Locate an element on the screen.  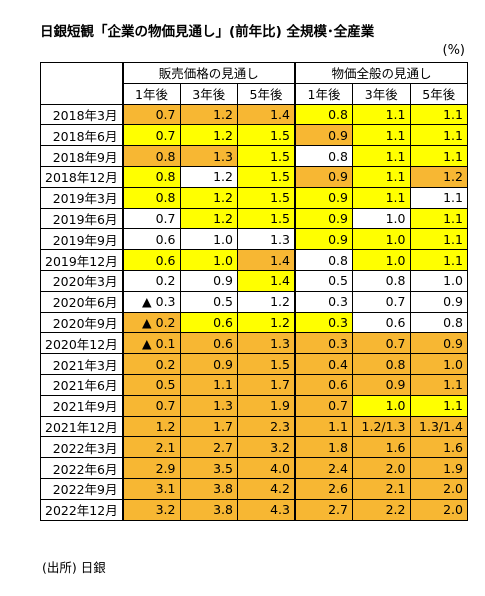
value-cell: 2.4 is located at coordinates (323, 468).